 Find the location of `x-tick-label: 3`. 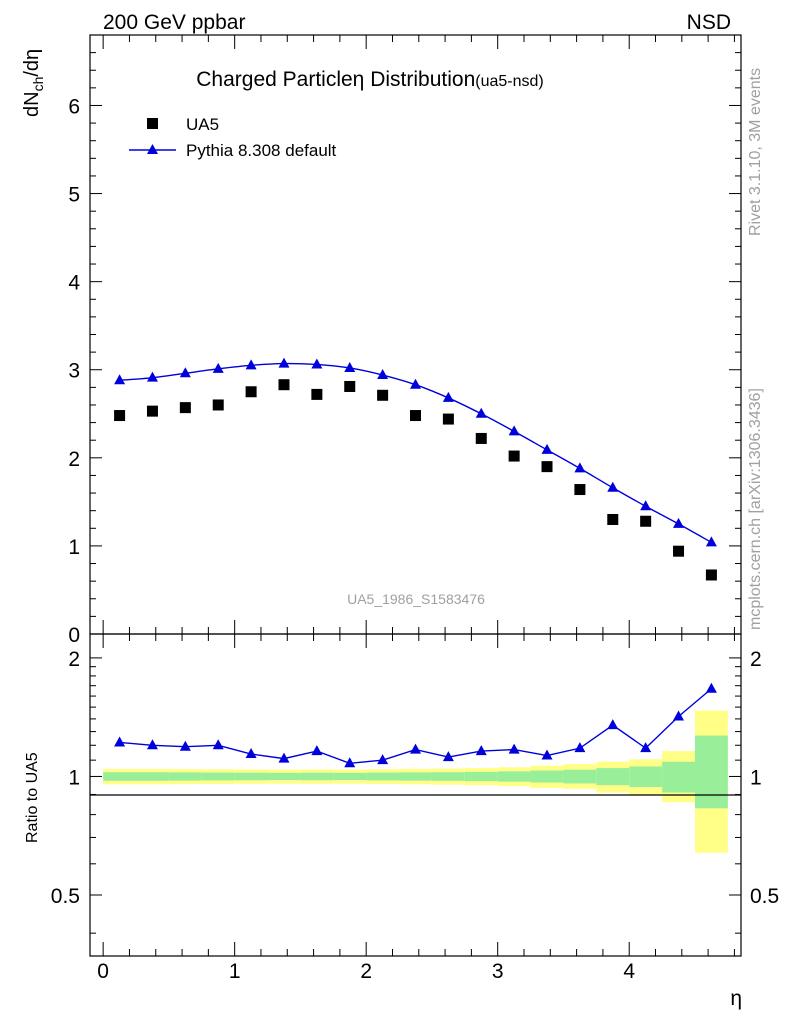

x-tick-label: 3 is located at coordinates (498, 971).